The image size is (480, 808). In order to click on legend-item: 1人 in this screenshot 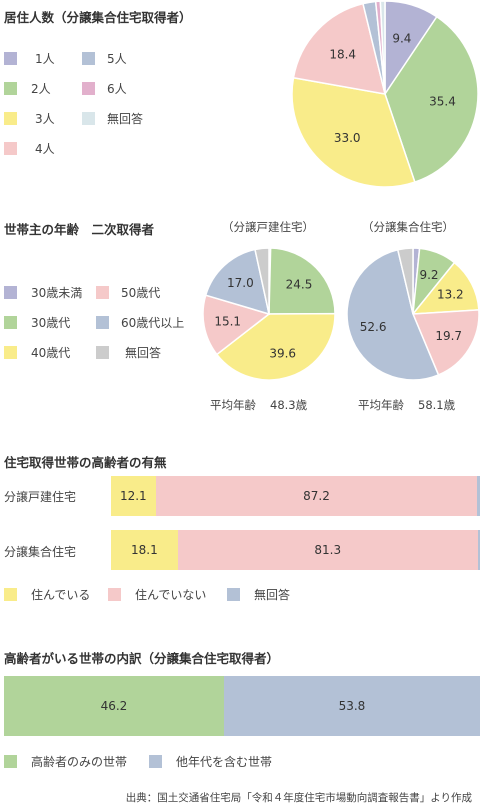, I will do `click(29, 58)`.